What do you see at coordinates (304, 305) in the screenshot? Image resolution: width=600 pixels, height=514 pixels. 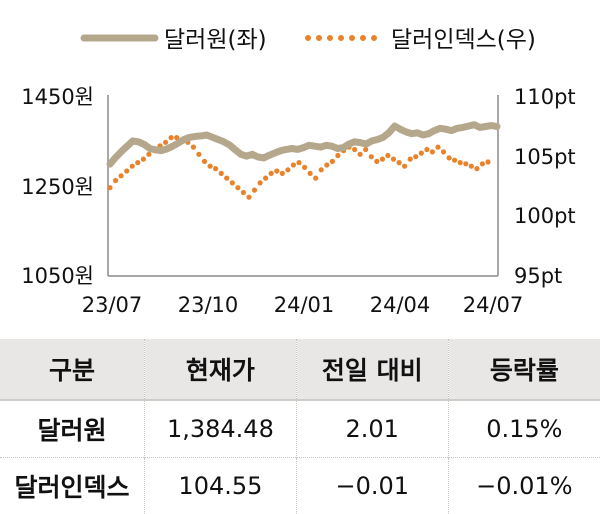 I see `x-tick-label: 24/01` at bounding box center [304, 305].